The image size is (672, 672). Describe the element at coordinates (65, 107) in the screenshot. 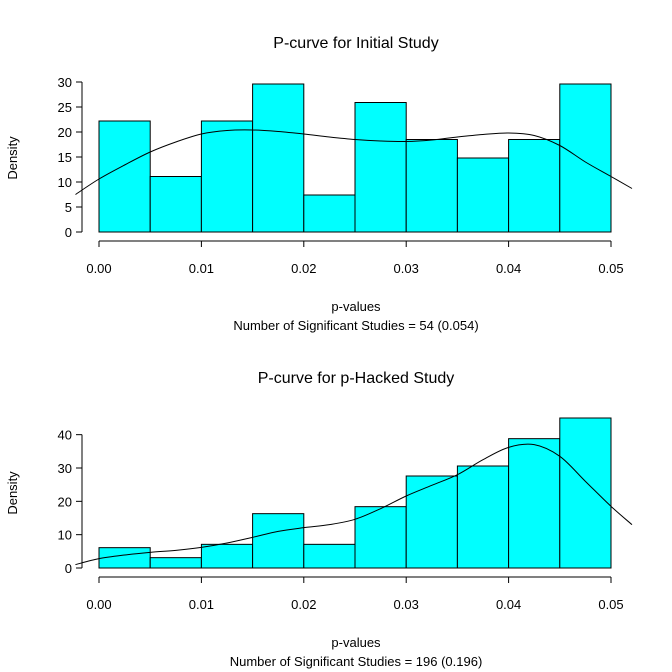

I see `y-tick-label: 25` at that location.